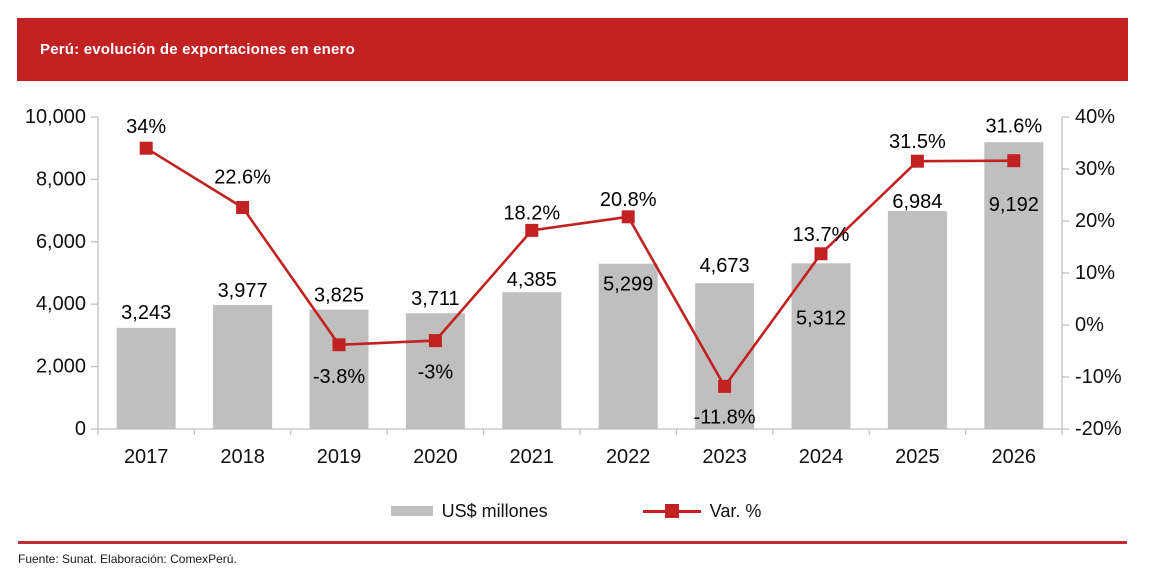  What do you see at coordinates (61, 179) in the screenshot?
I see `left-axis-tick-label: 8,000` at bounding box center [61, 179].